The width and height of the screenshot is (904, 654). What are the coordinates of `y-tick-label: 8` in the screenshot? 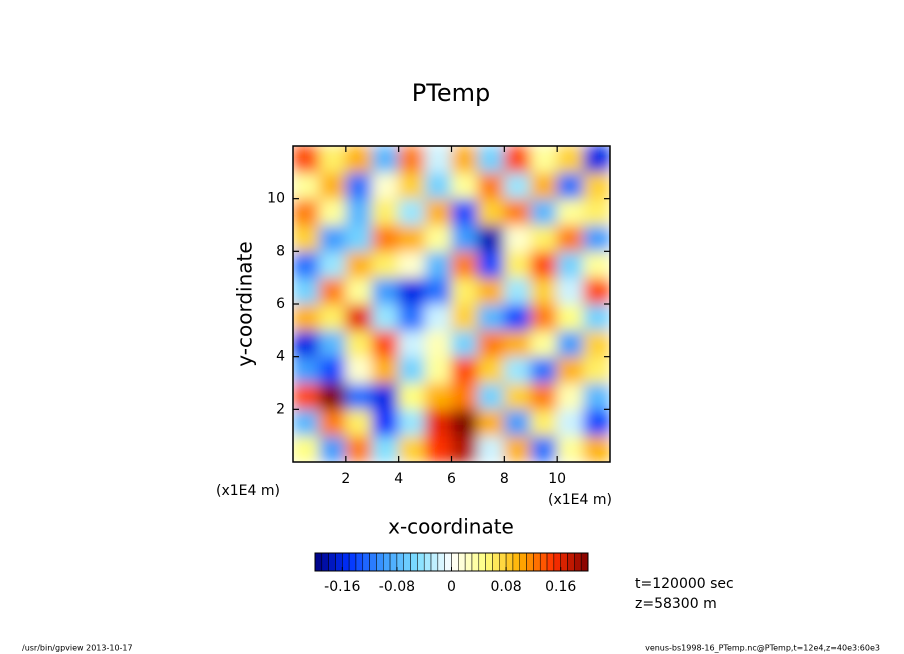 It's located at (280, 251).